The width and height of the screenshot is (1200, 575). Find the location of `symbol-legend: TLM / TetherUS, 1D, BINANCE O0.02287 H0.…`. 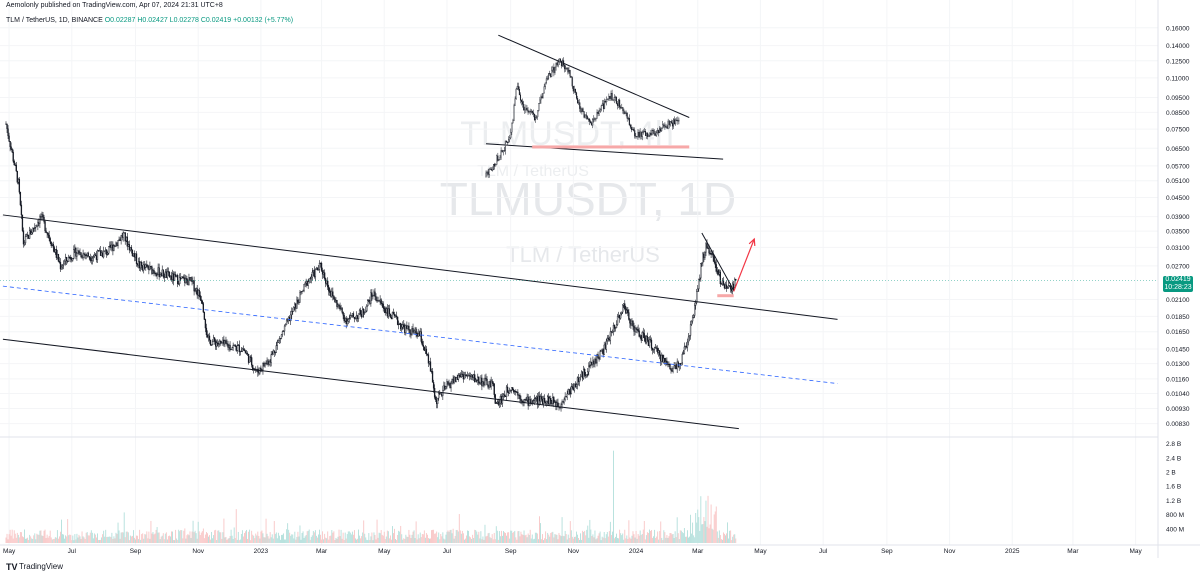

symbol-legend: TLM / TetherUS, 1D, BINANCE O0.02287 H0.… is located at coordinates (149, 20).